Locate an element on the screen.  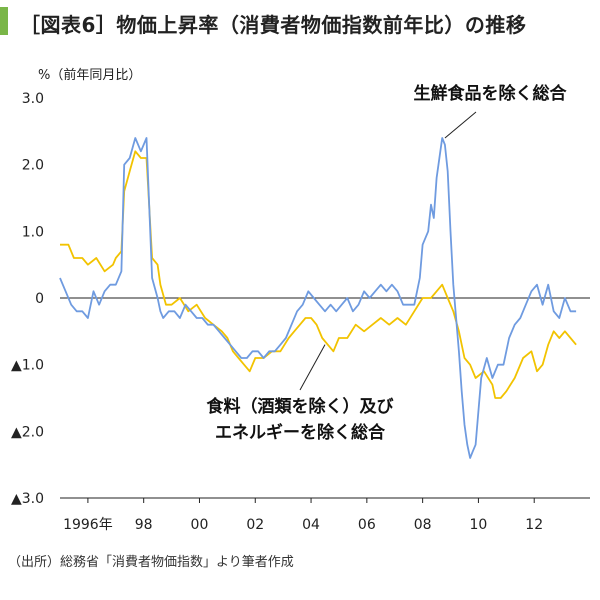
annotation-label: 生鮮食品を除く総合 is located at coordinates (491, 93).